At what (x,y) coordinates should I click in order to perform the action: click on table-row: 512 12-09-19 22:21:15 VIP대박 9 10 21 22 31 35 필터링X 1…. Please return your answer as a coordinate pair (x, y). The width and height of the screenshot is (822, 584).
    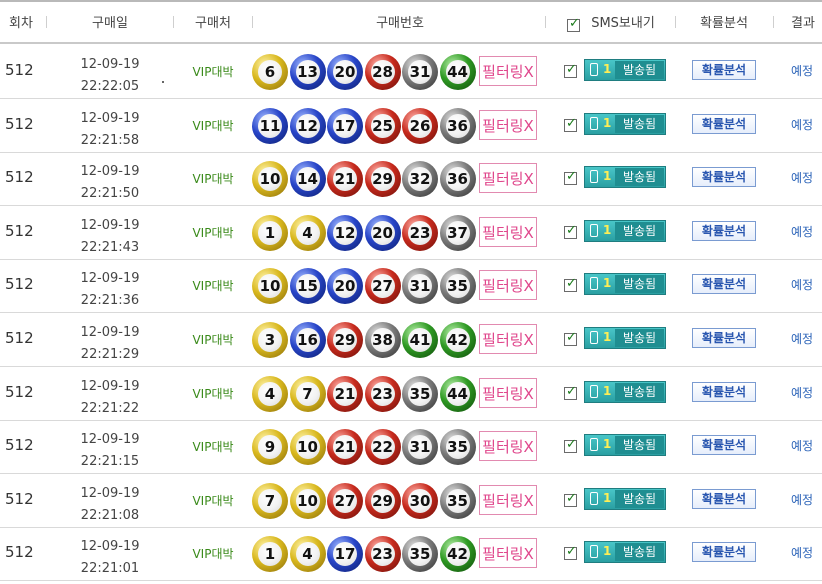
    Looking at the image, I should click on (411, 448).